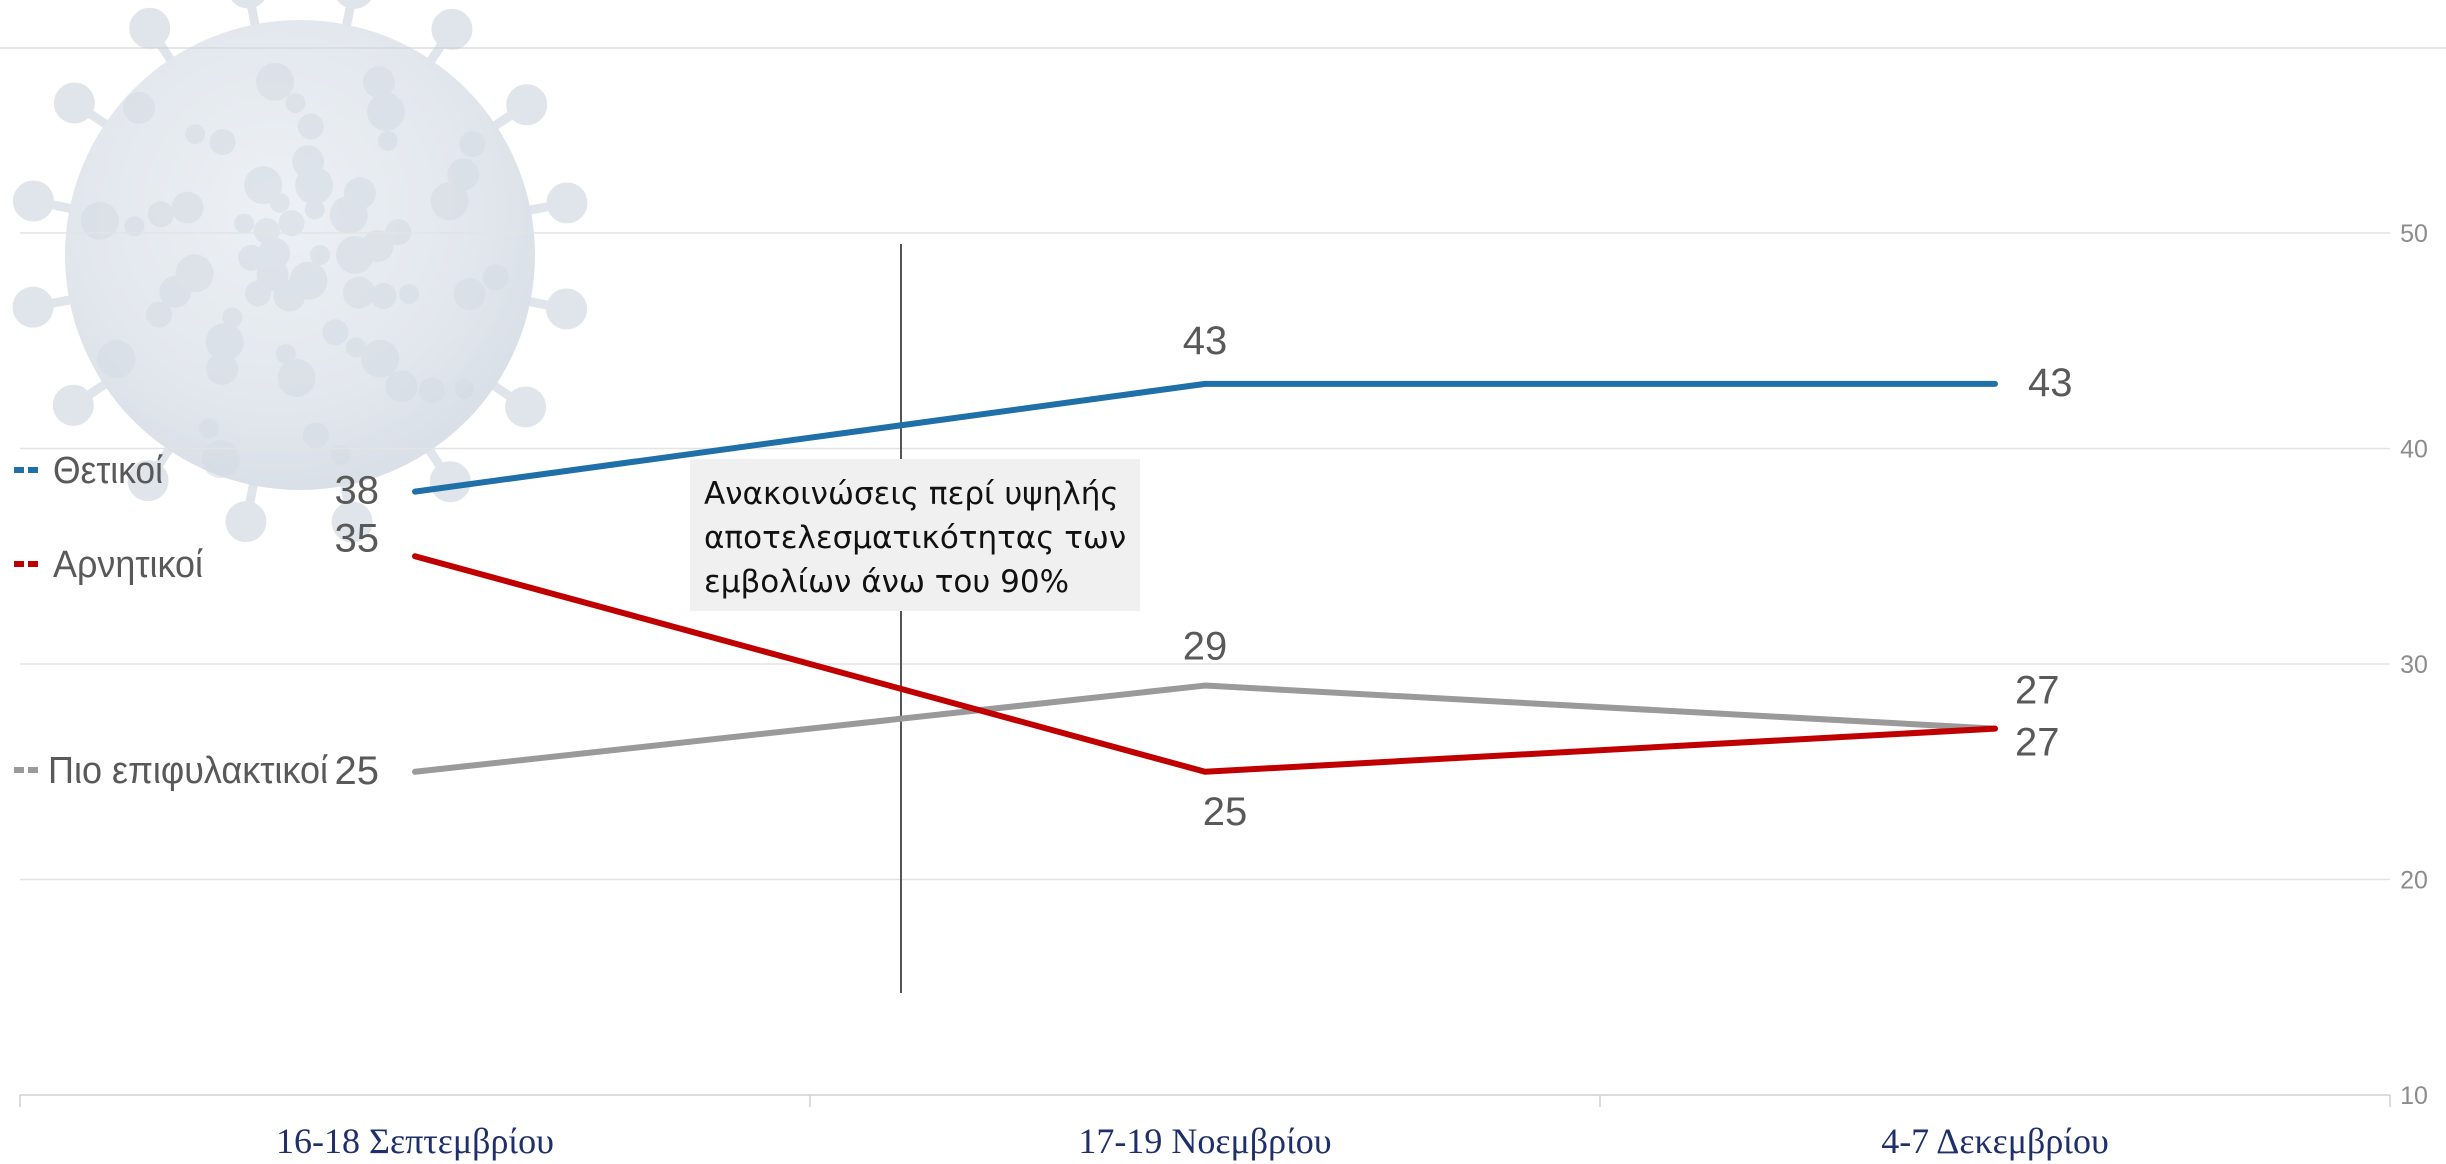 The height and width of the screenshot is (1164, 2446). Describe the element at coordinates (171, 621) in the screenshot. I see `legend: Θετικοί Αρνητικοί Πιο επιφυλακτικοί` at that location.